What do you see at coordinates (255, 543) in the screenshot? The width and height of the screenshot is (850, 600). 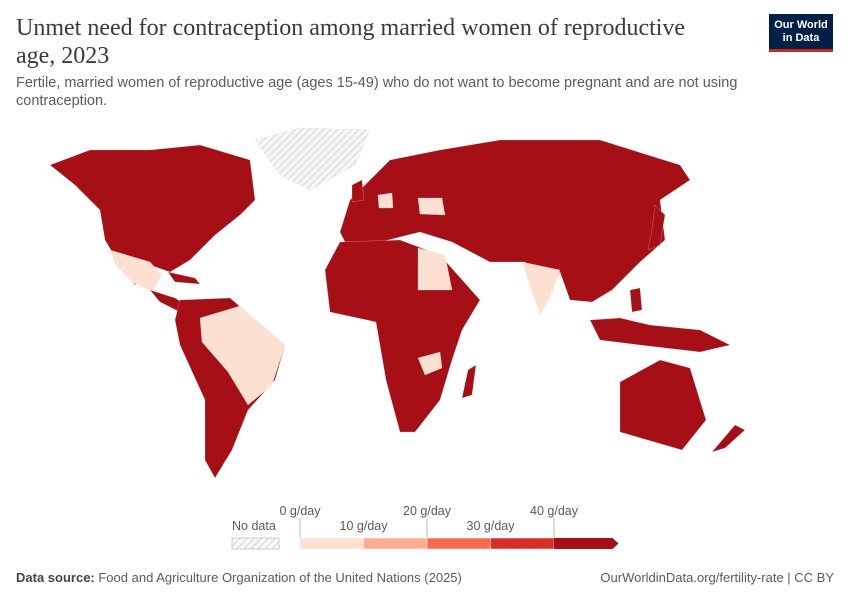 I see `legend-no-data-swatch` at bounding box center [255, 543].